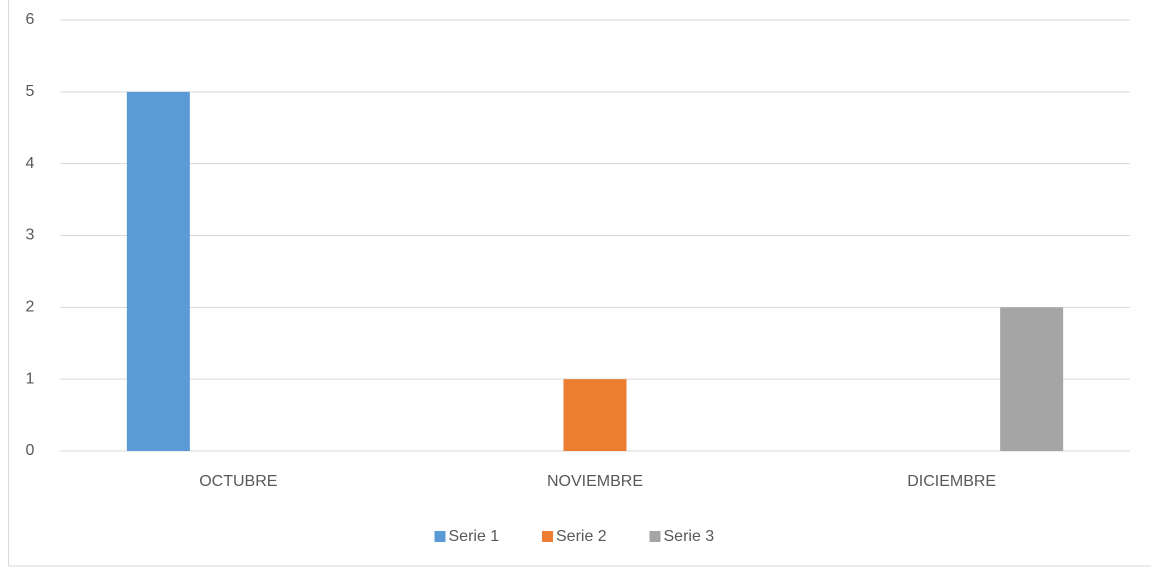  Describe the element at coordinates (30, 91) in the screenshot. I see `y-tick-label: 5` at that location.